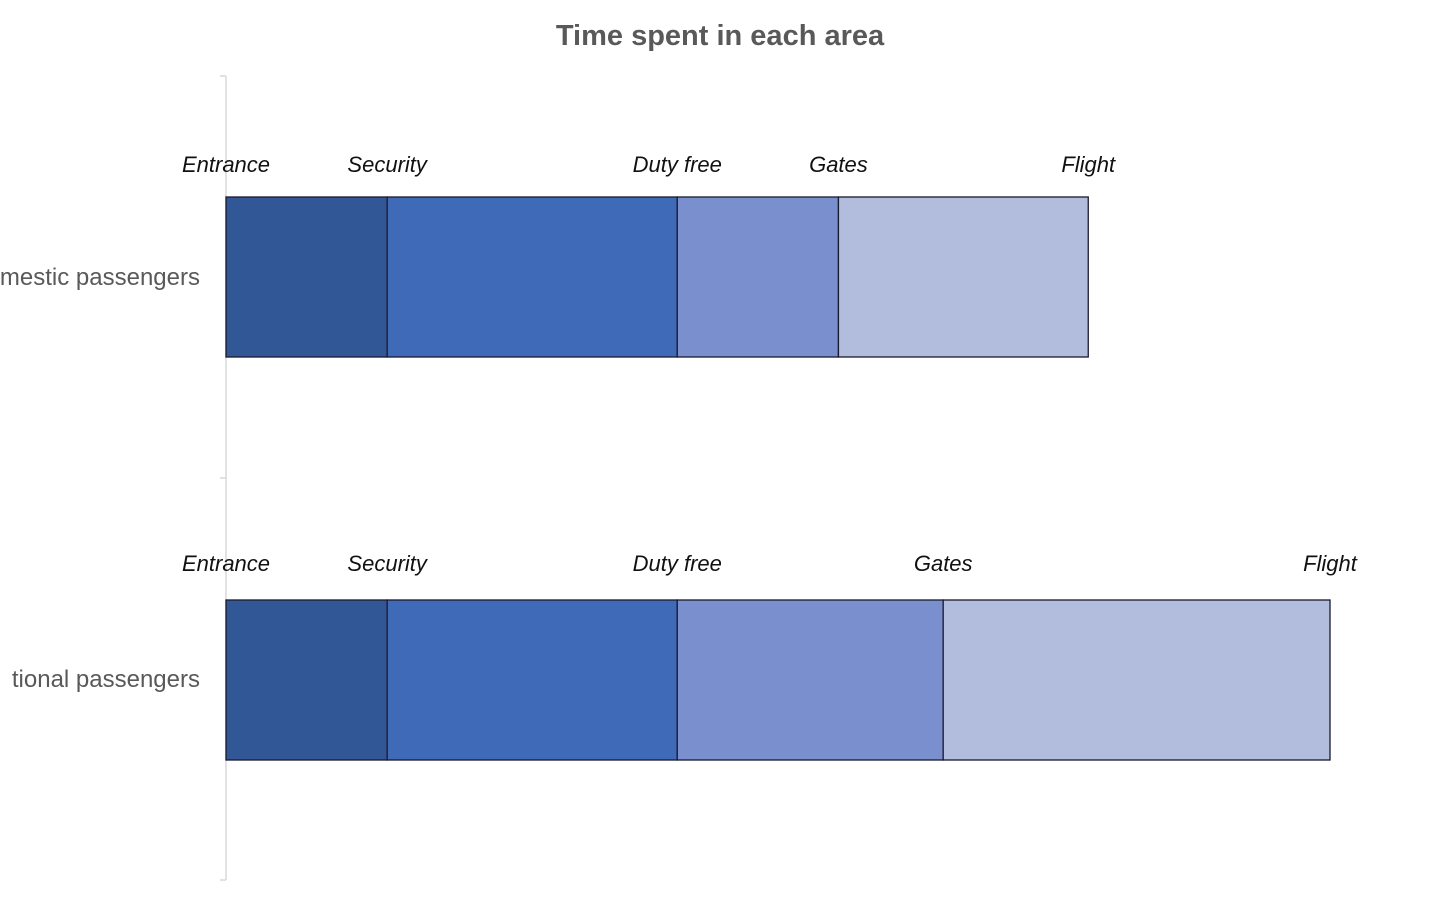  I want to click on category-axis, so click(223, 478).